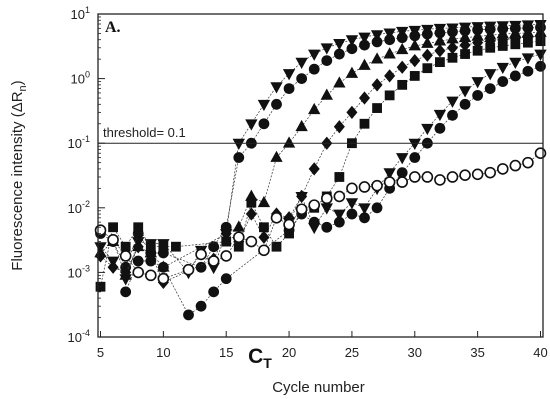  I want to click on x-tick-label: 35, so click(477, 352).